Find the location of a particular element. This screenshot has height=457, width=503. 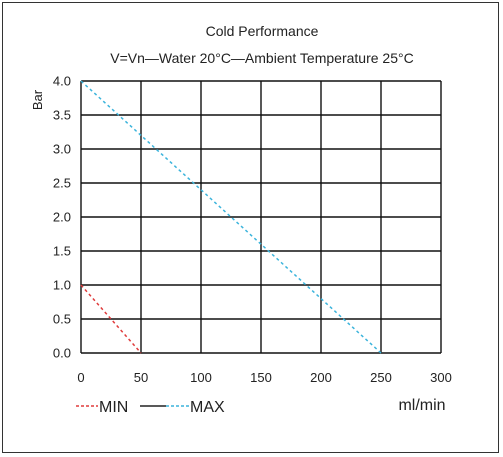

y-tick-label: 2.0 is located at coordinates (62, 217).